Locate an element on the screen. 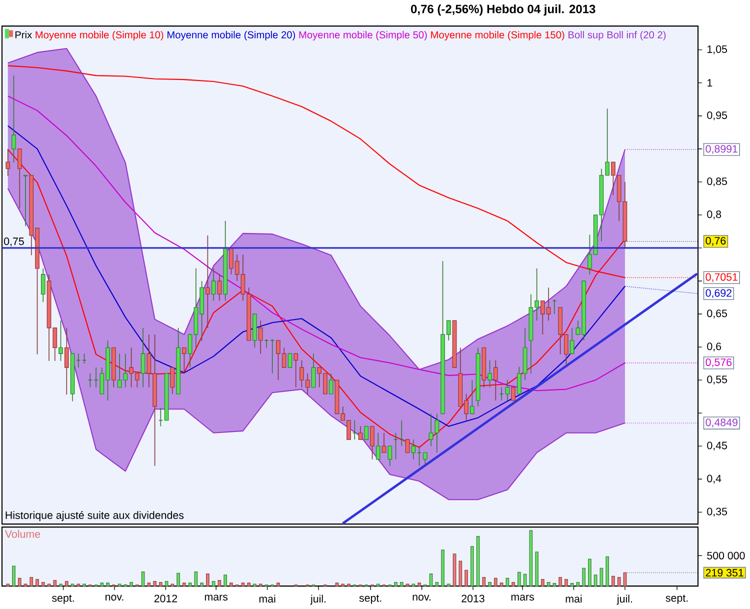 This screenshot has height=609, width=750. y-tick-label: 1,05 is located at coordinates (717, 49).